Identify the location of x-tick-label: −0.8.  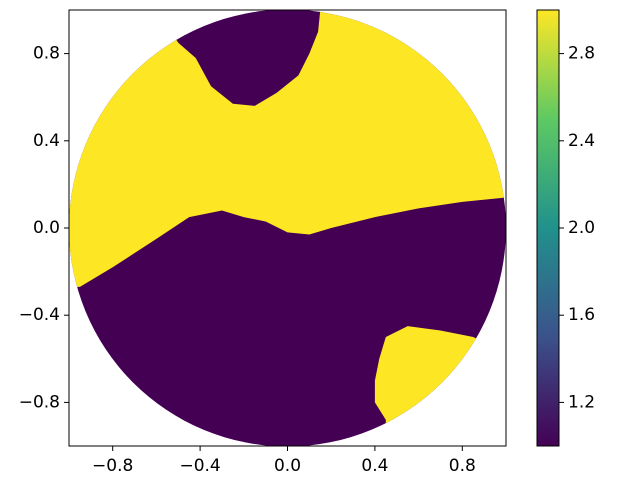
(112, 466).